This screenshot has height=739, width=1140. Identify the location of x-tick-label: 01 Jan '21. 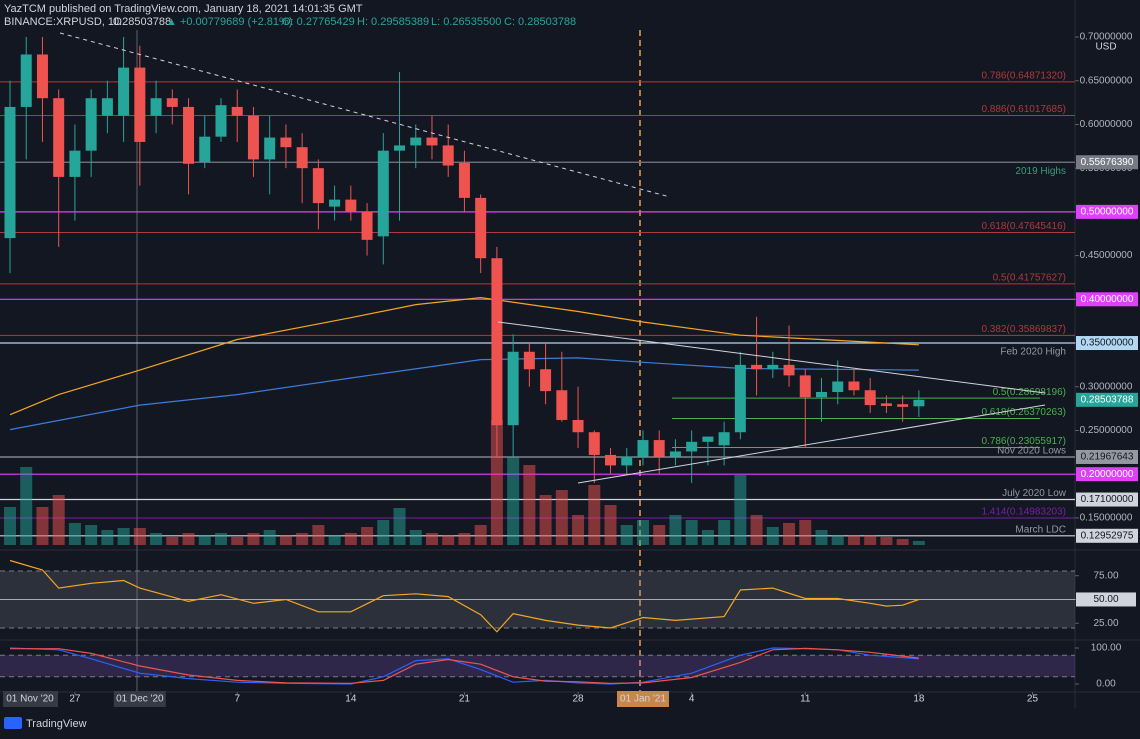
(643, 699).